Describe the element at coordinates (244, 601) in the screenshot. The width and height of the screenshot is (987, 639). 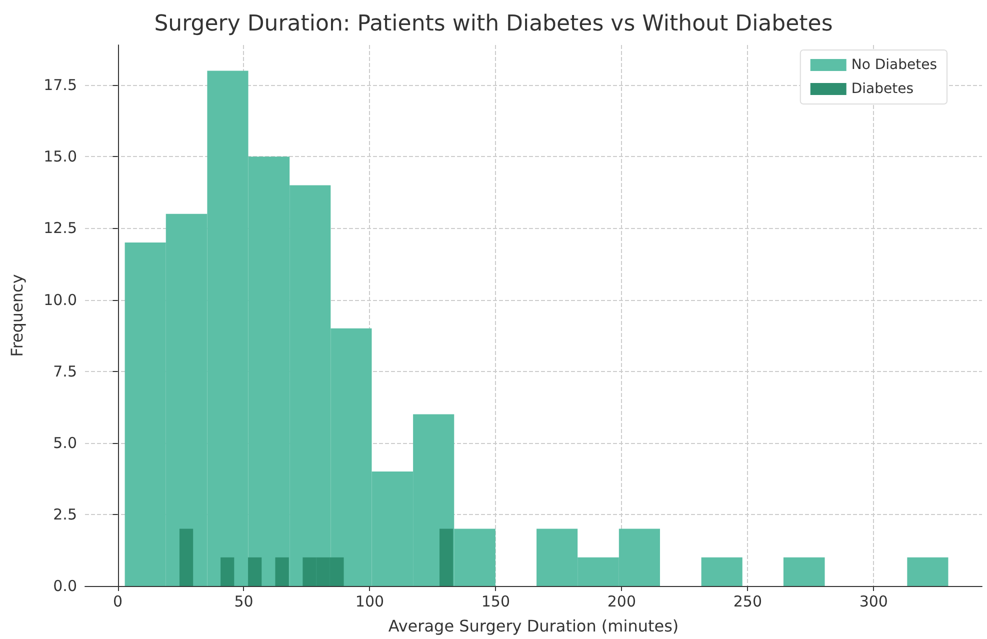
I see `x-tick-label: 50` at that location.